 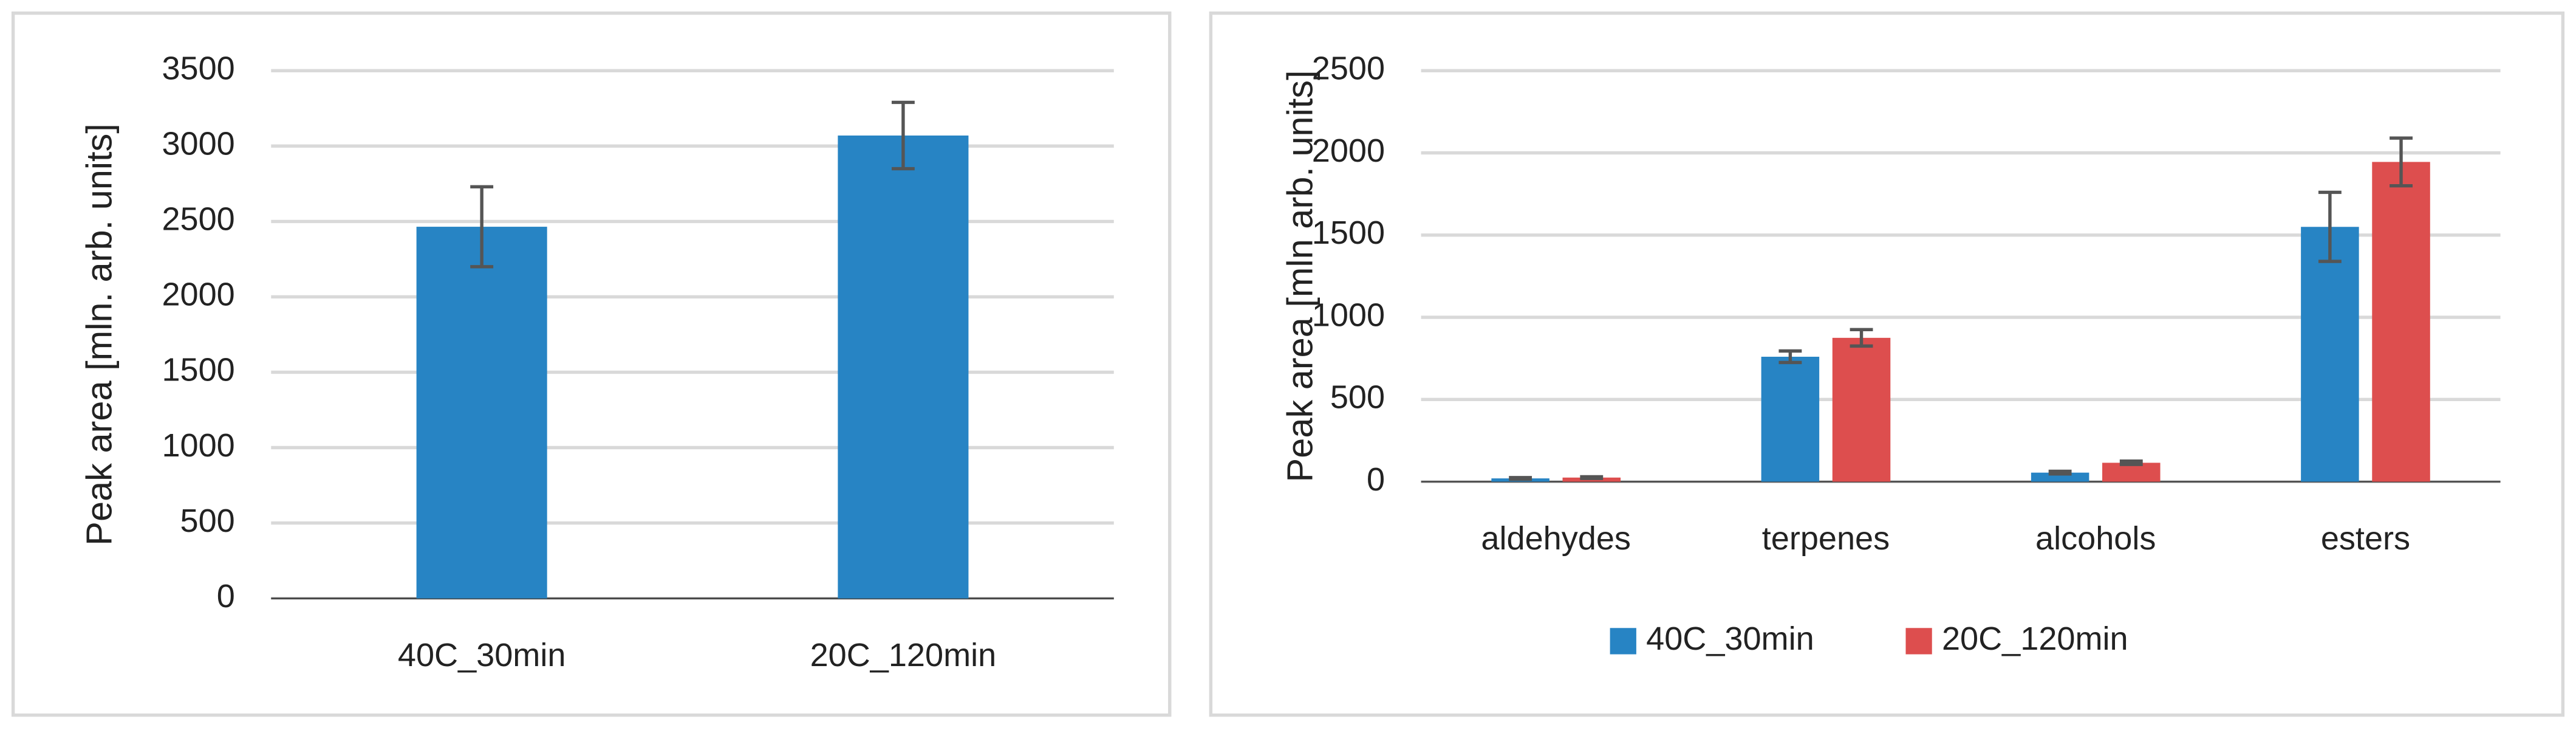 What do you see at coordinates (482, 655) in the screenshot?
I see `x-tick-label: 40C_30min` at bounding box center [482, 655].